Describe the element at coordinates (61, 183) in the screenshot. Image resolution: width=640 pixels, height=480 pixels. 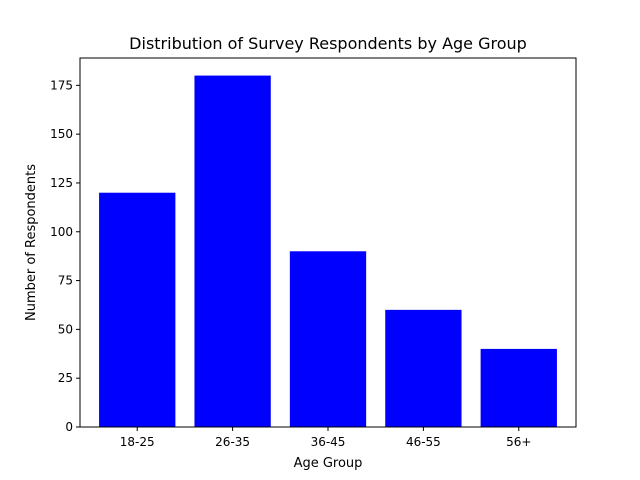
I see `y-tick-label: 125` at that location.